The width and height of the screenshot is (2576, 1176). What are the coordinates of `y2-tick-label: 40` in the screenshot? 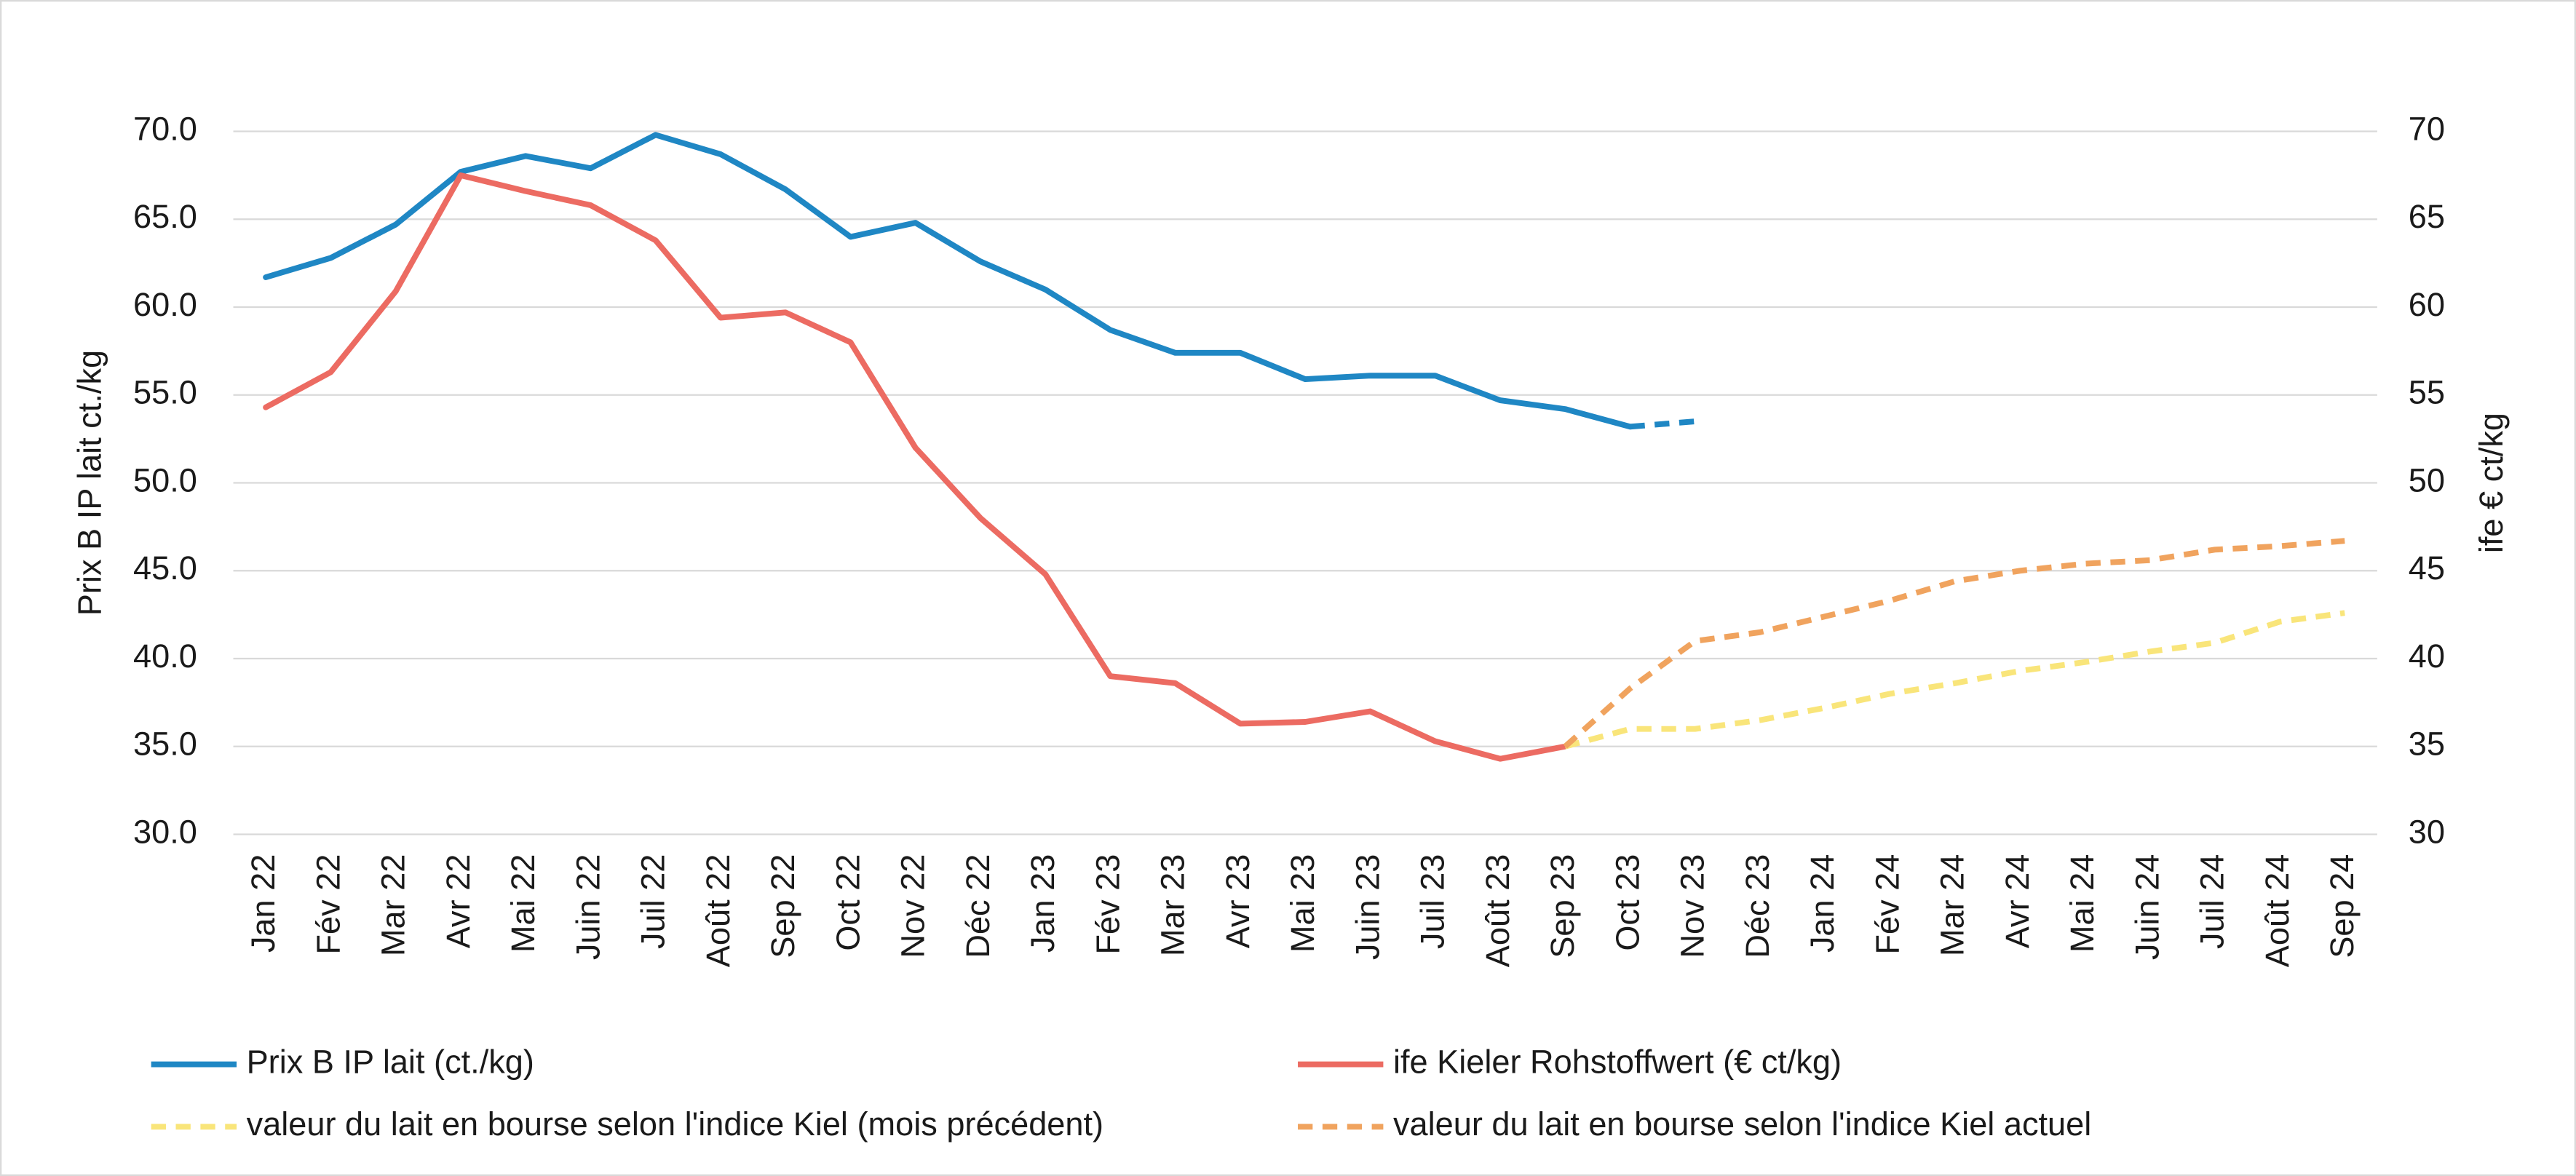 It's located at (2427, 656).